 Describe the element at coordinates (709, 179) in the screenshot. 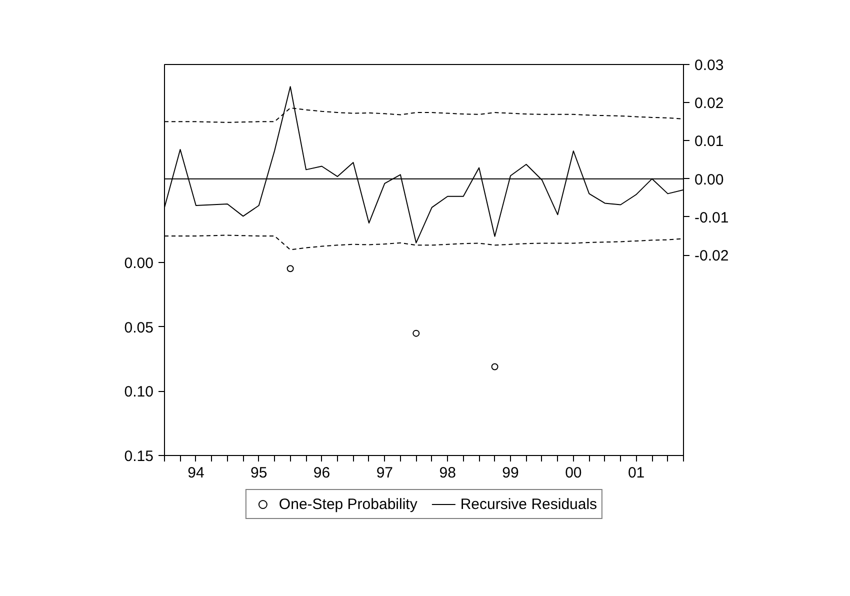

I see `y2-tick-label: 0.00` at that location.